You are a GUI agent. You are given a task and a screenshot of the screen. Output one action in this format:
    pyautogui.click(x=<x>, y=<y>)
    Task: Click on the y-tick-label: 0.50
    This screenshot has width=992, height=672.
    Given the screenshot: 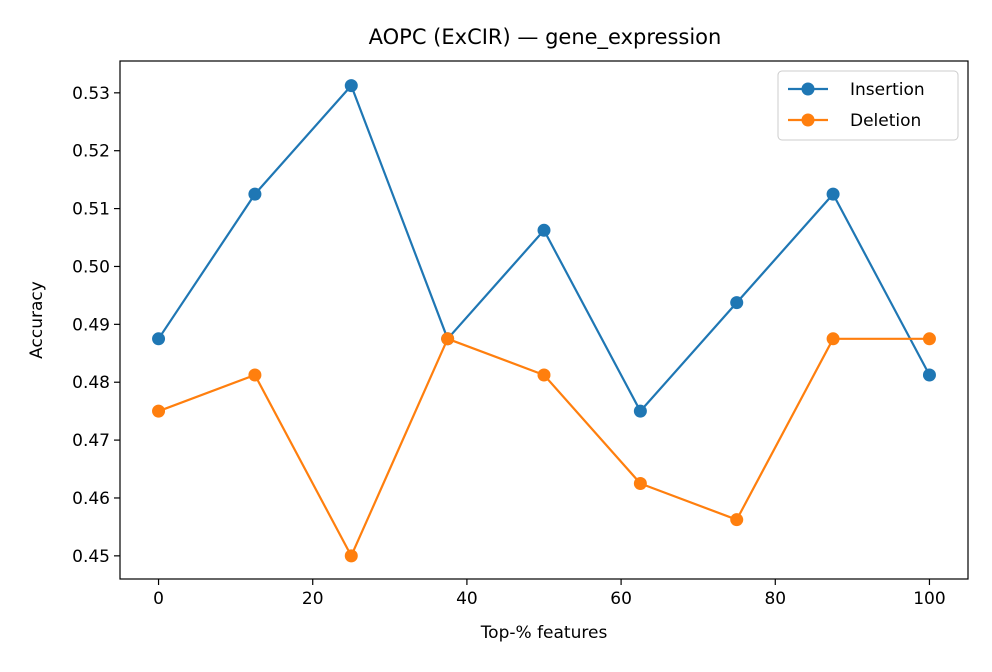 What is the action you would take?
    pyautogui.click(x=91, y=267)
    